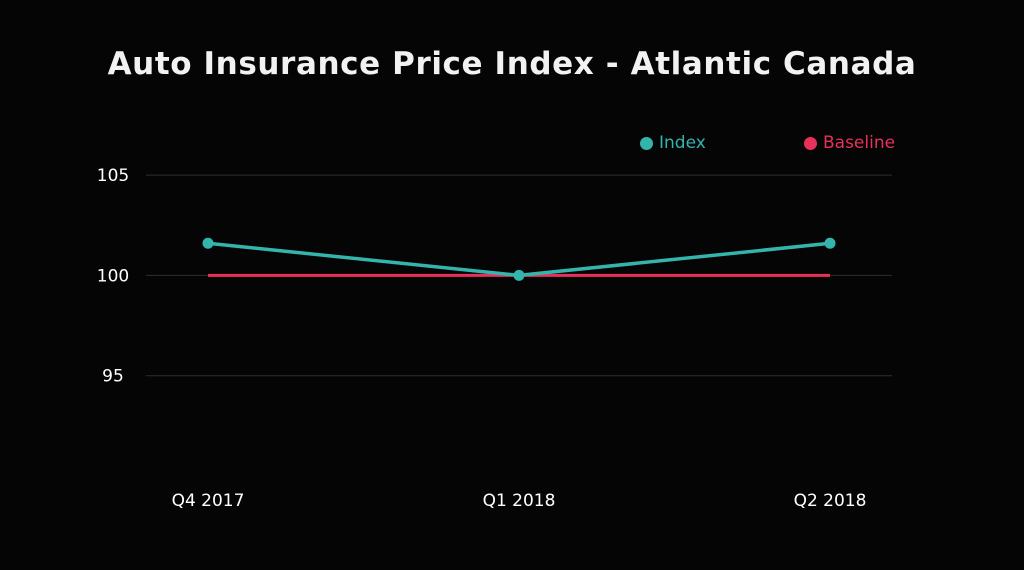  Describe the element at coordinates (859, 143) in the screenshot. I see `legend-label-baseline: Baseline` at that location.